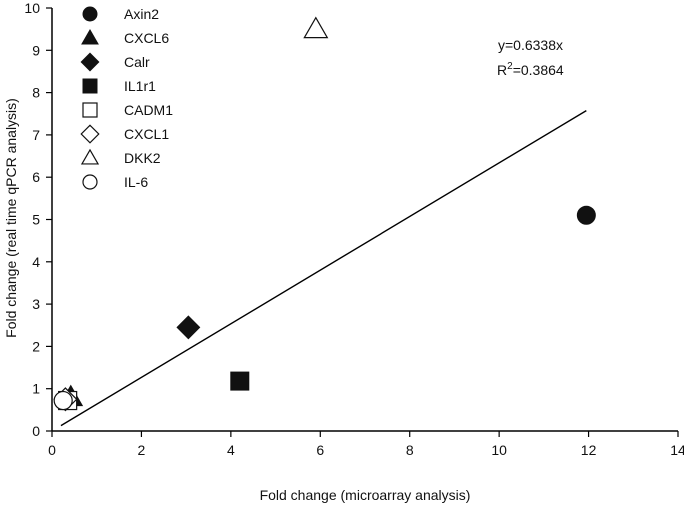  What do you see at coordinates (90, 156) in the screenshot?
I see `legend-marker-dkk2` at bounding box center [90, 156].